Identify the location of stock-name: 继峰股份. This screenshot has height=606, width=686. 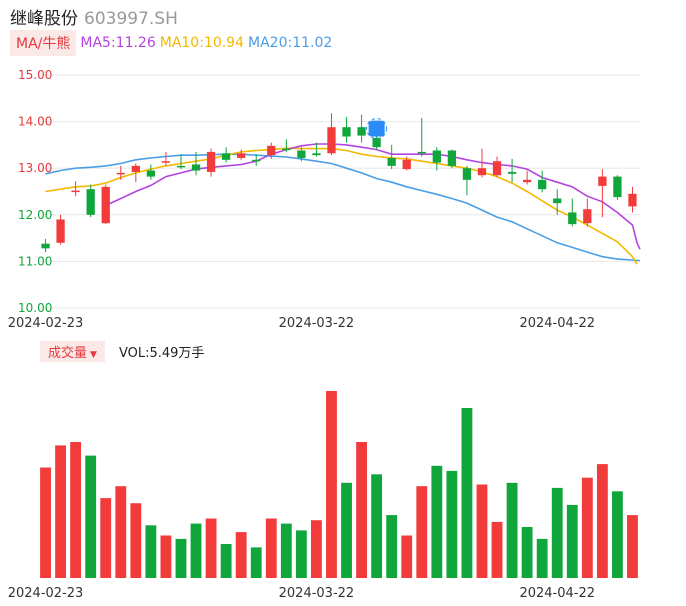
(44, 19).